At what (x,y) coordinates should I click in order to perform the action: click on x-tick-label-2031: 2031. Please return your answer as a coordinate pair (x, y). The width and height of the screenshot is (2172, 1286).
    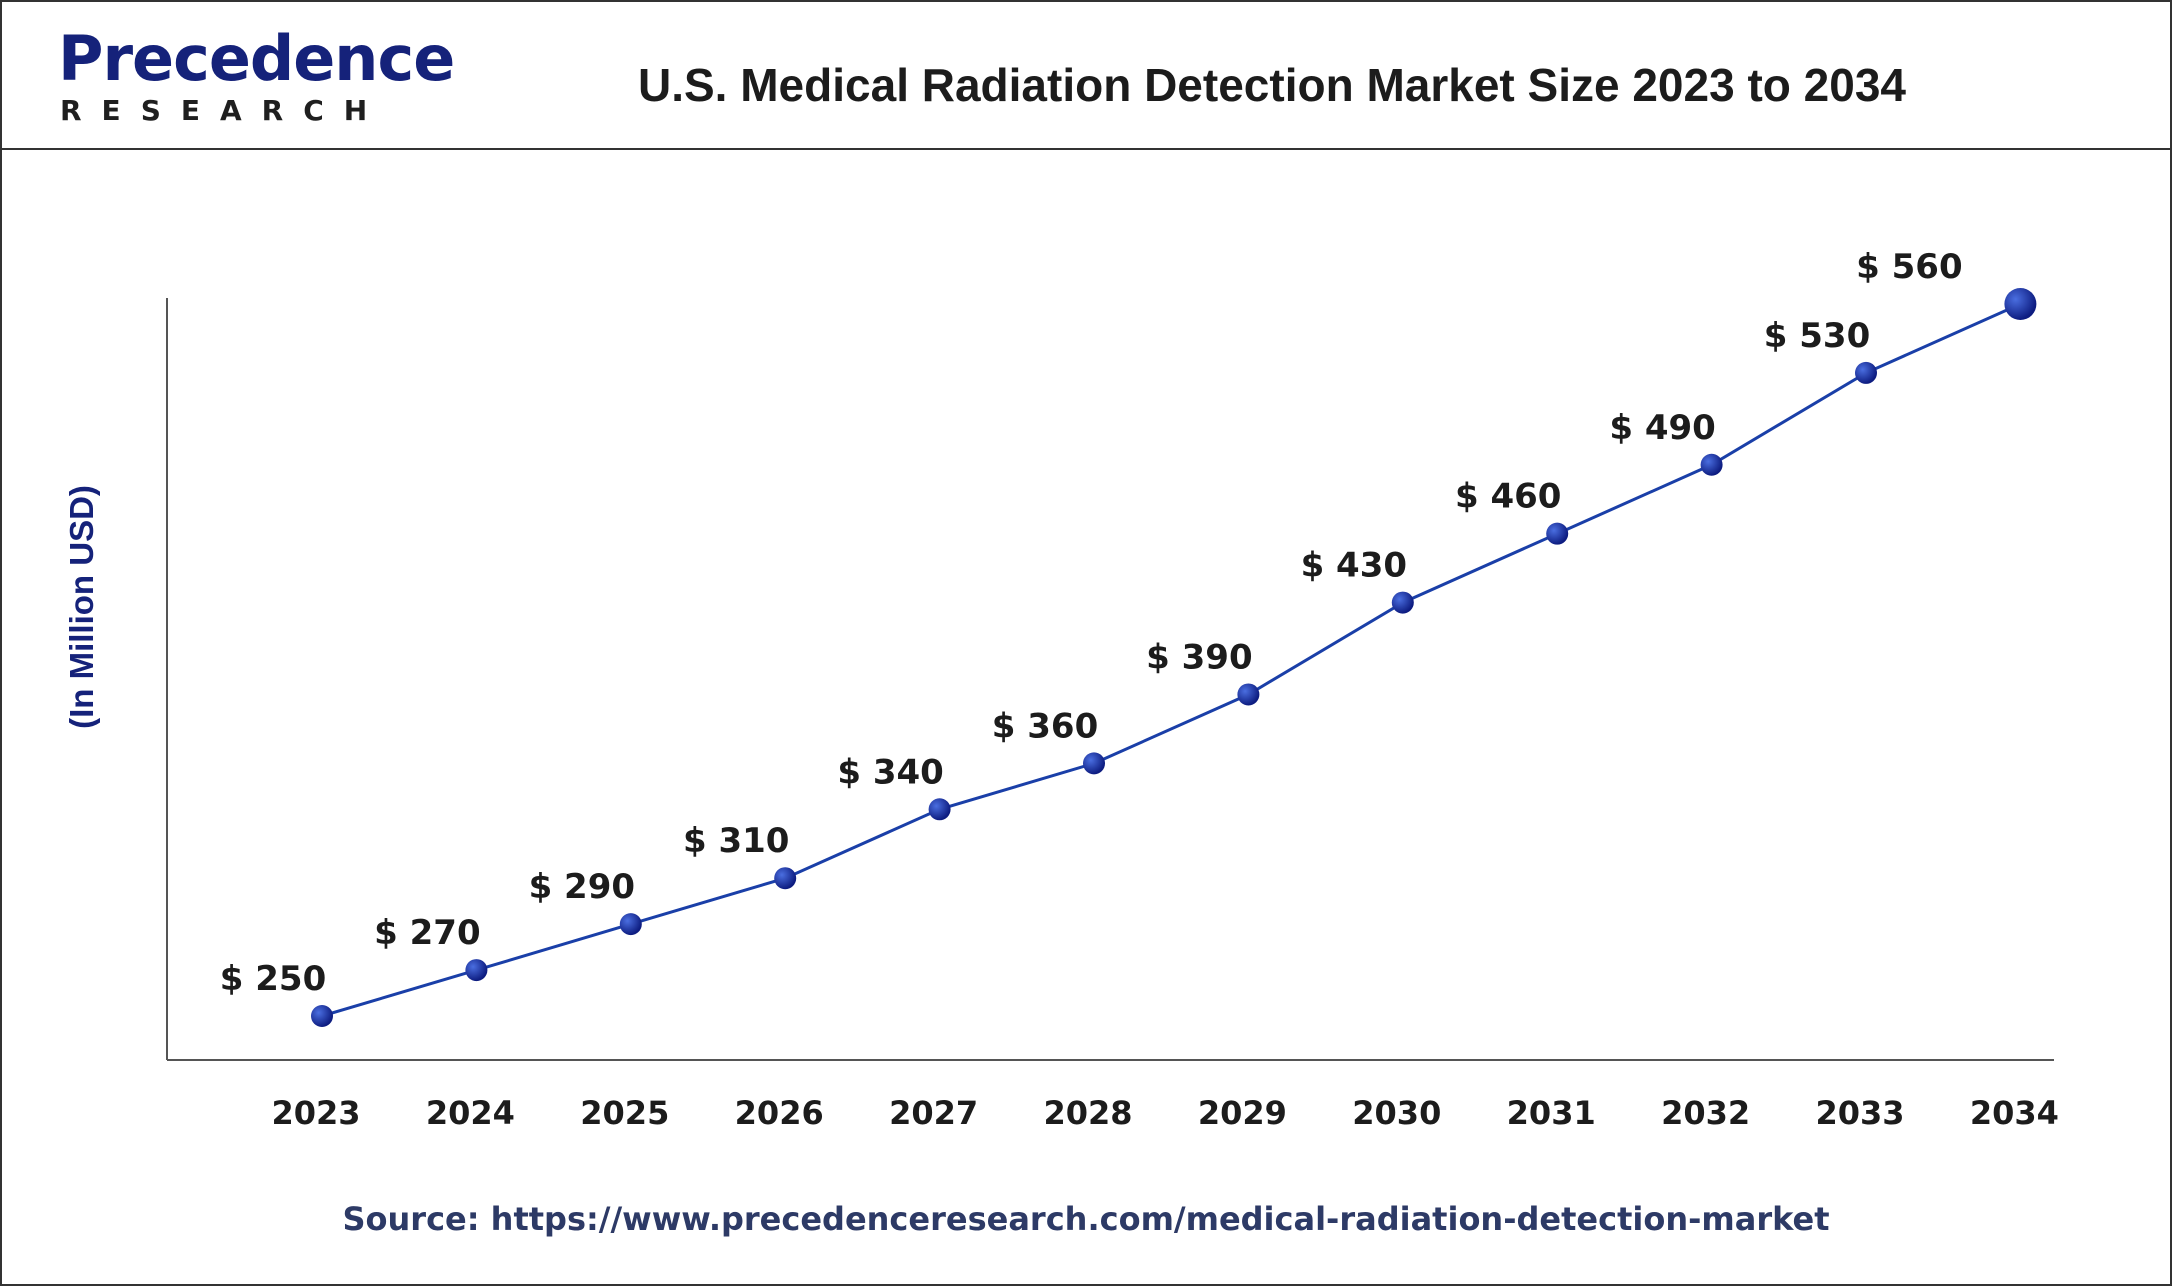
    Looking at the image, I should click on (1551, 1113).